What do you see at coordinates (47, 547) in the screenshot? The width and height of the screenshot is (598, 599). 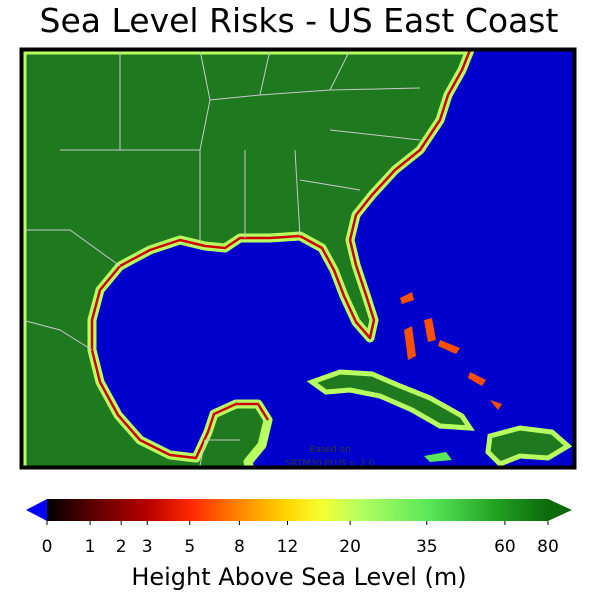 I see `colorbar-tick-label: 0` at bounding box center [47, 547].